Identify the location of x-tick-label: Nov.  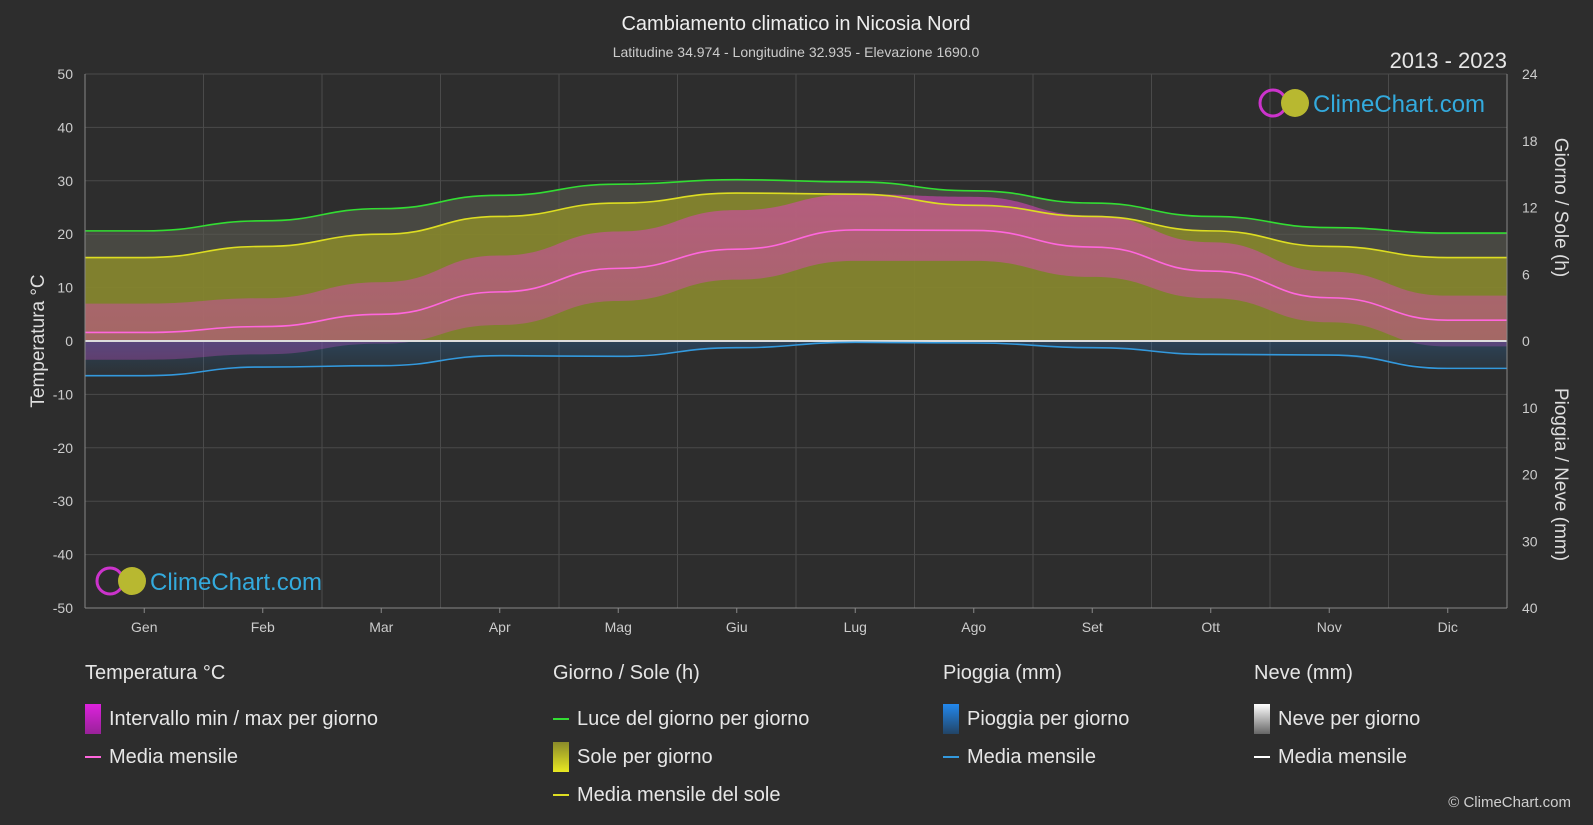
(1329, 627).